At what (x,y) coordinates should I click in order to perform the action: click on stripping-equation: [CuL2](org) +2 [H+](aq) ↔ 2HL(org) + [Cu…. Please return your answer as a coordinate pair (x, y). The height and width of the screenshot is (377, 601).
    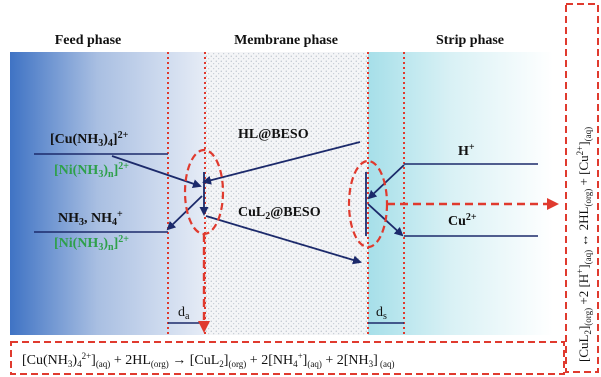
    Looking at the image, I should click on (584, 244).